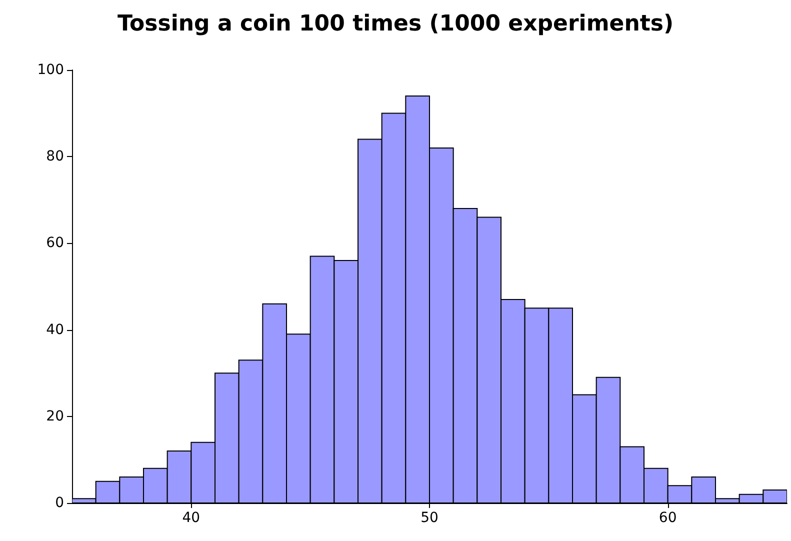  What do you see at coordinates (191, 518) in the screenshot?
I see `x-tick-label: 40` at bounding box center [191, 518].